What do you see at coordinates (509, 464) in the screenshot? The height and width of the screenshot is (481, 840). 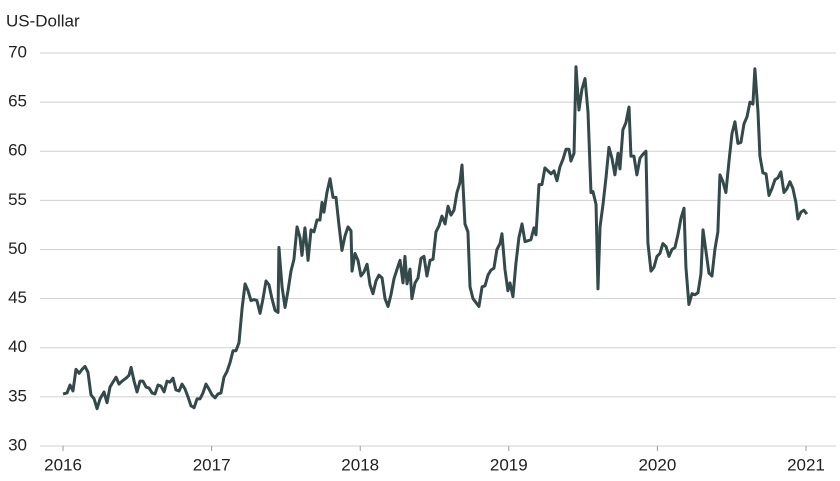 I see `x-tick-label: 2019` at bounding box center [509, 464].